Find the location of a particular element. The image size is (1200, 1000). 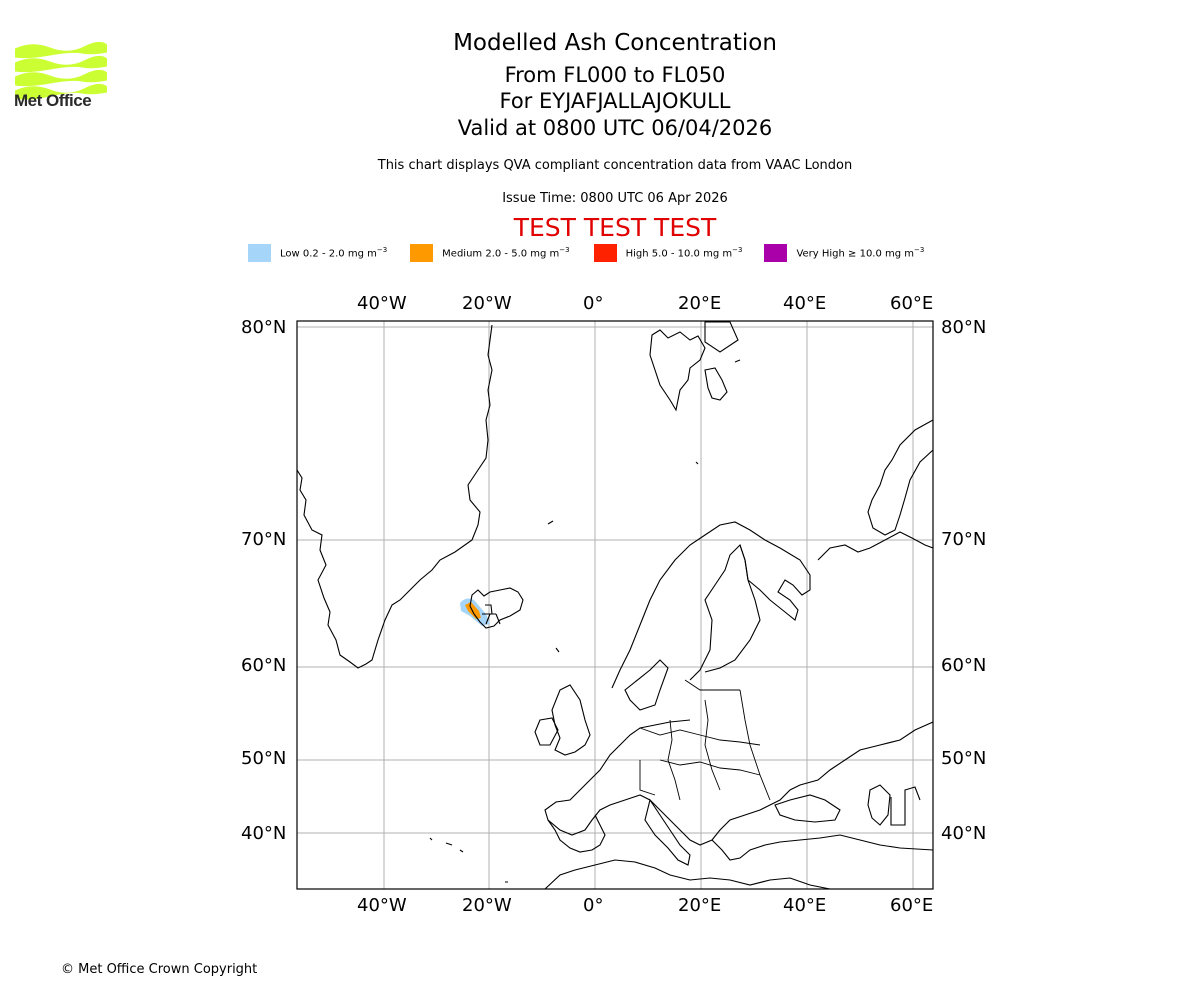

lat-tick-left-80n: 80°N is located at coordinates (264, 327).